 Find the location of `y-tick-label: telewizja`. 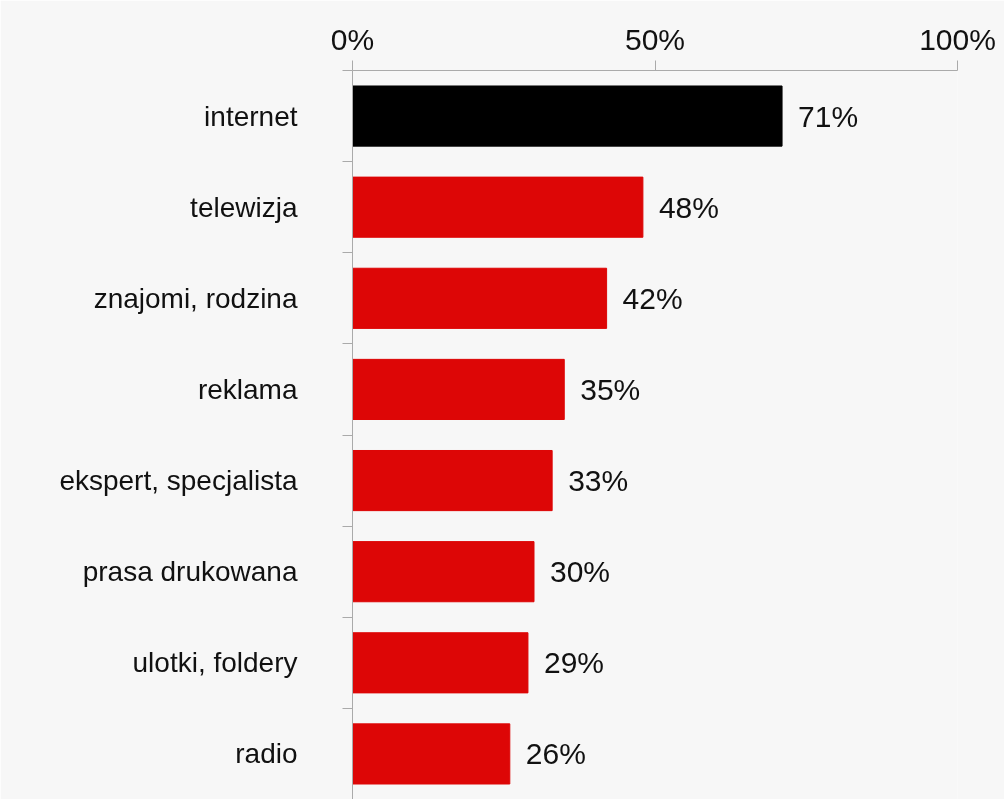

y-tick-label: telewizja is located at coordinates (244, 207).